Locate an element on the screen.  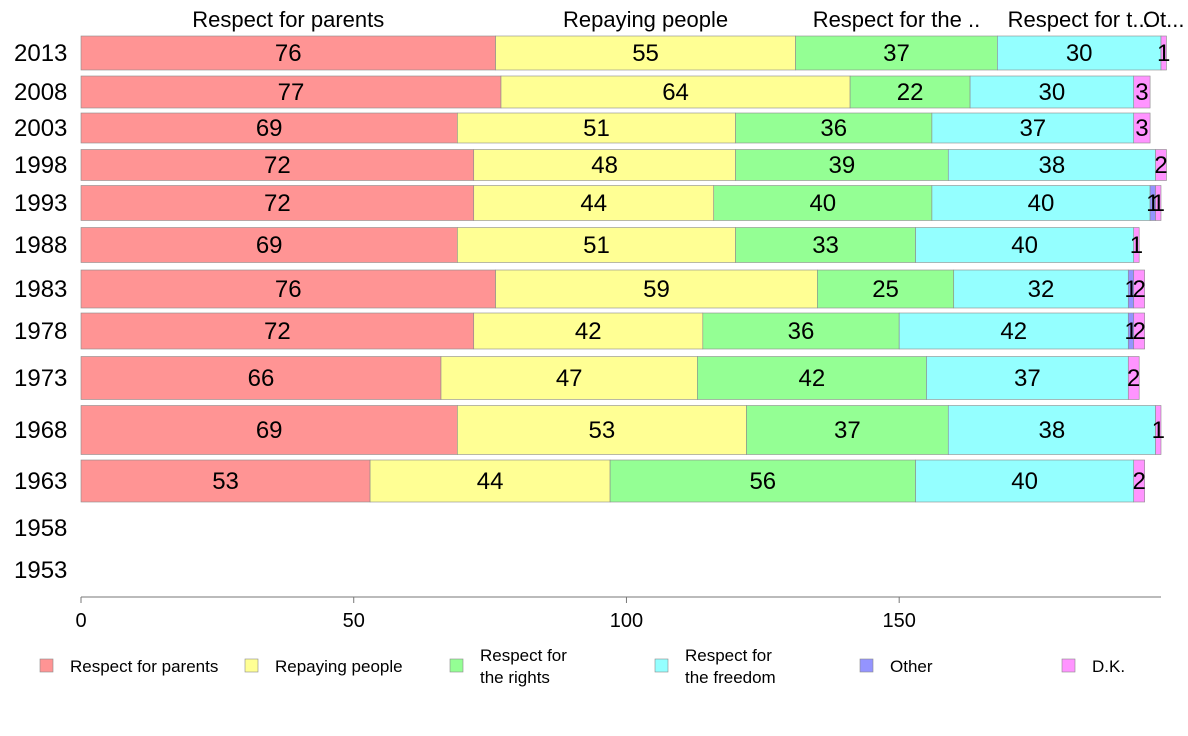
category-label: 1958 is located at coordinates (40, 528).